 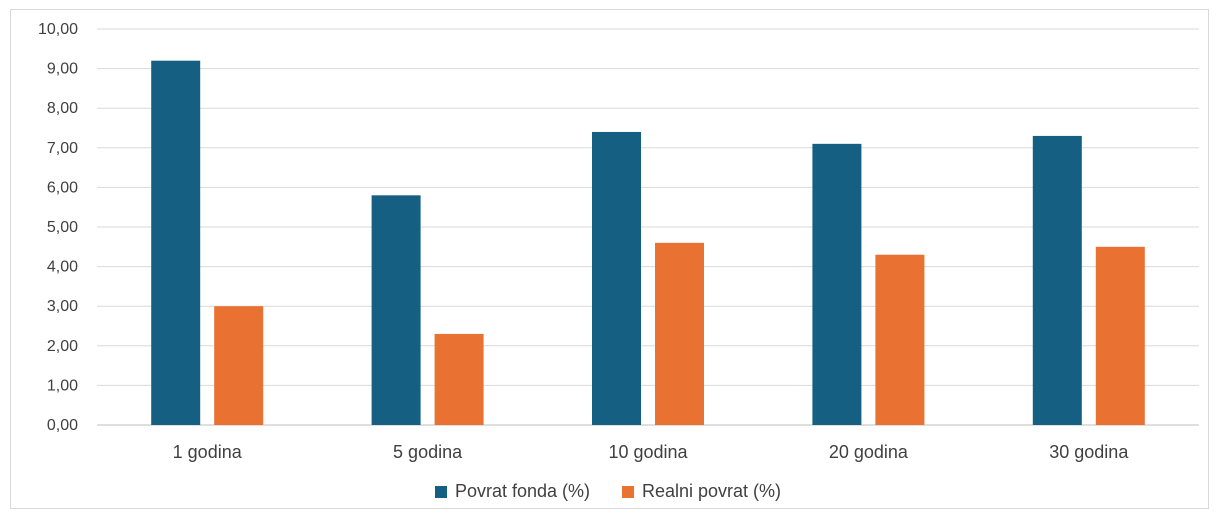 I want to click on y-tick-label: 1,00, so click(x=62, y=385).